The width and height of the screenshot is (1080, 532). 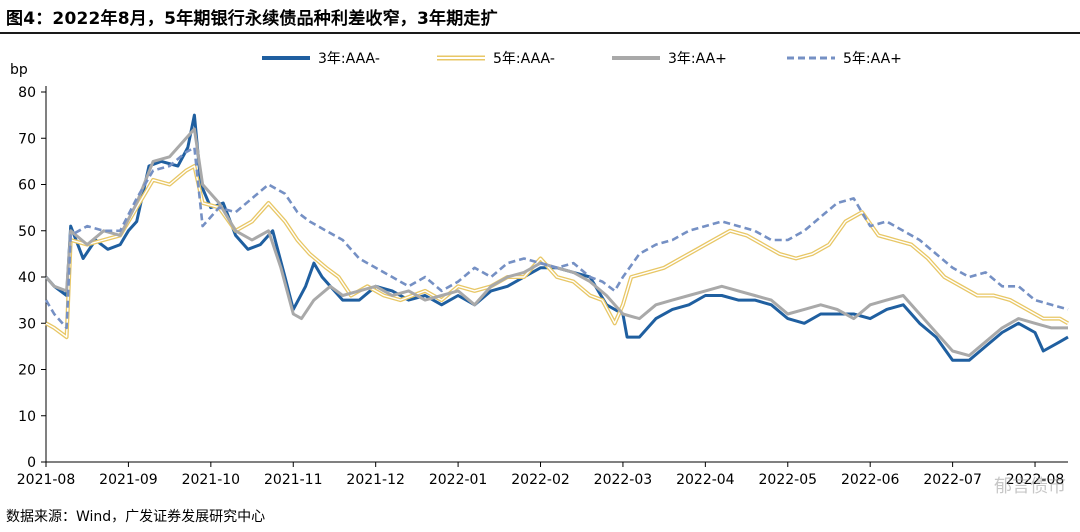 What do you see at coordinates (252, 19) in the screenshot?
I see `figure-title: 图4：2022年8月，5年期银行永续债品种利差收窄，3年期走扩` at bounding box center [252, 19].